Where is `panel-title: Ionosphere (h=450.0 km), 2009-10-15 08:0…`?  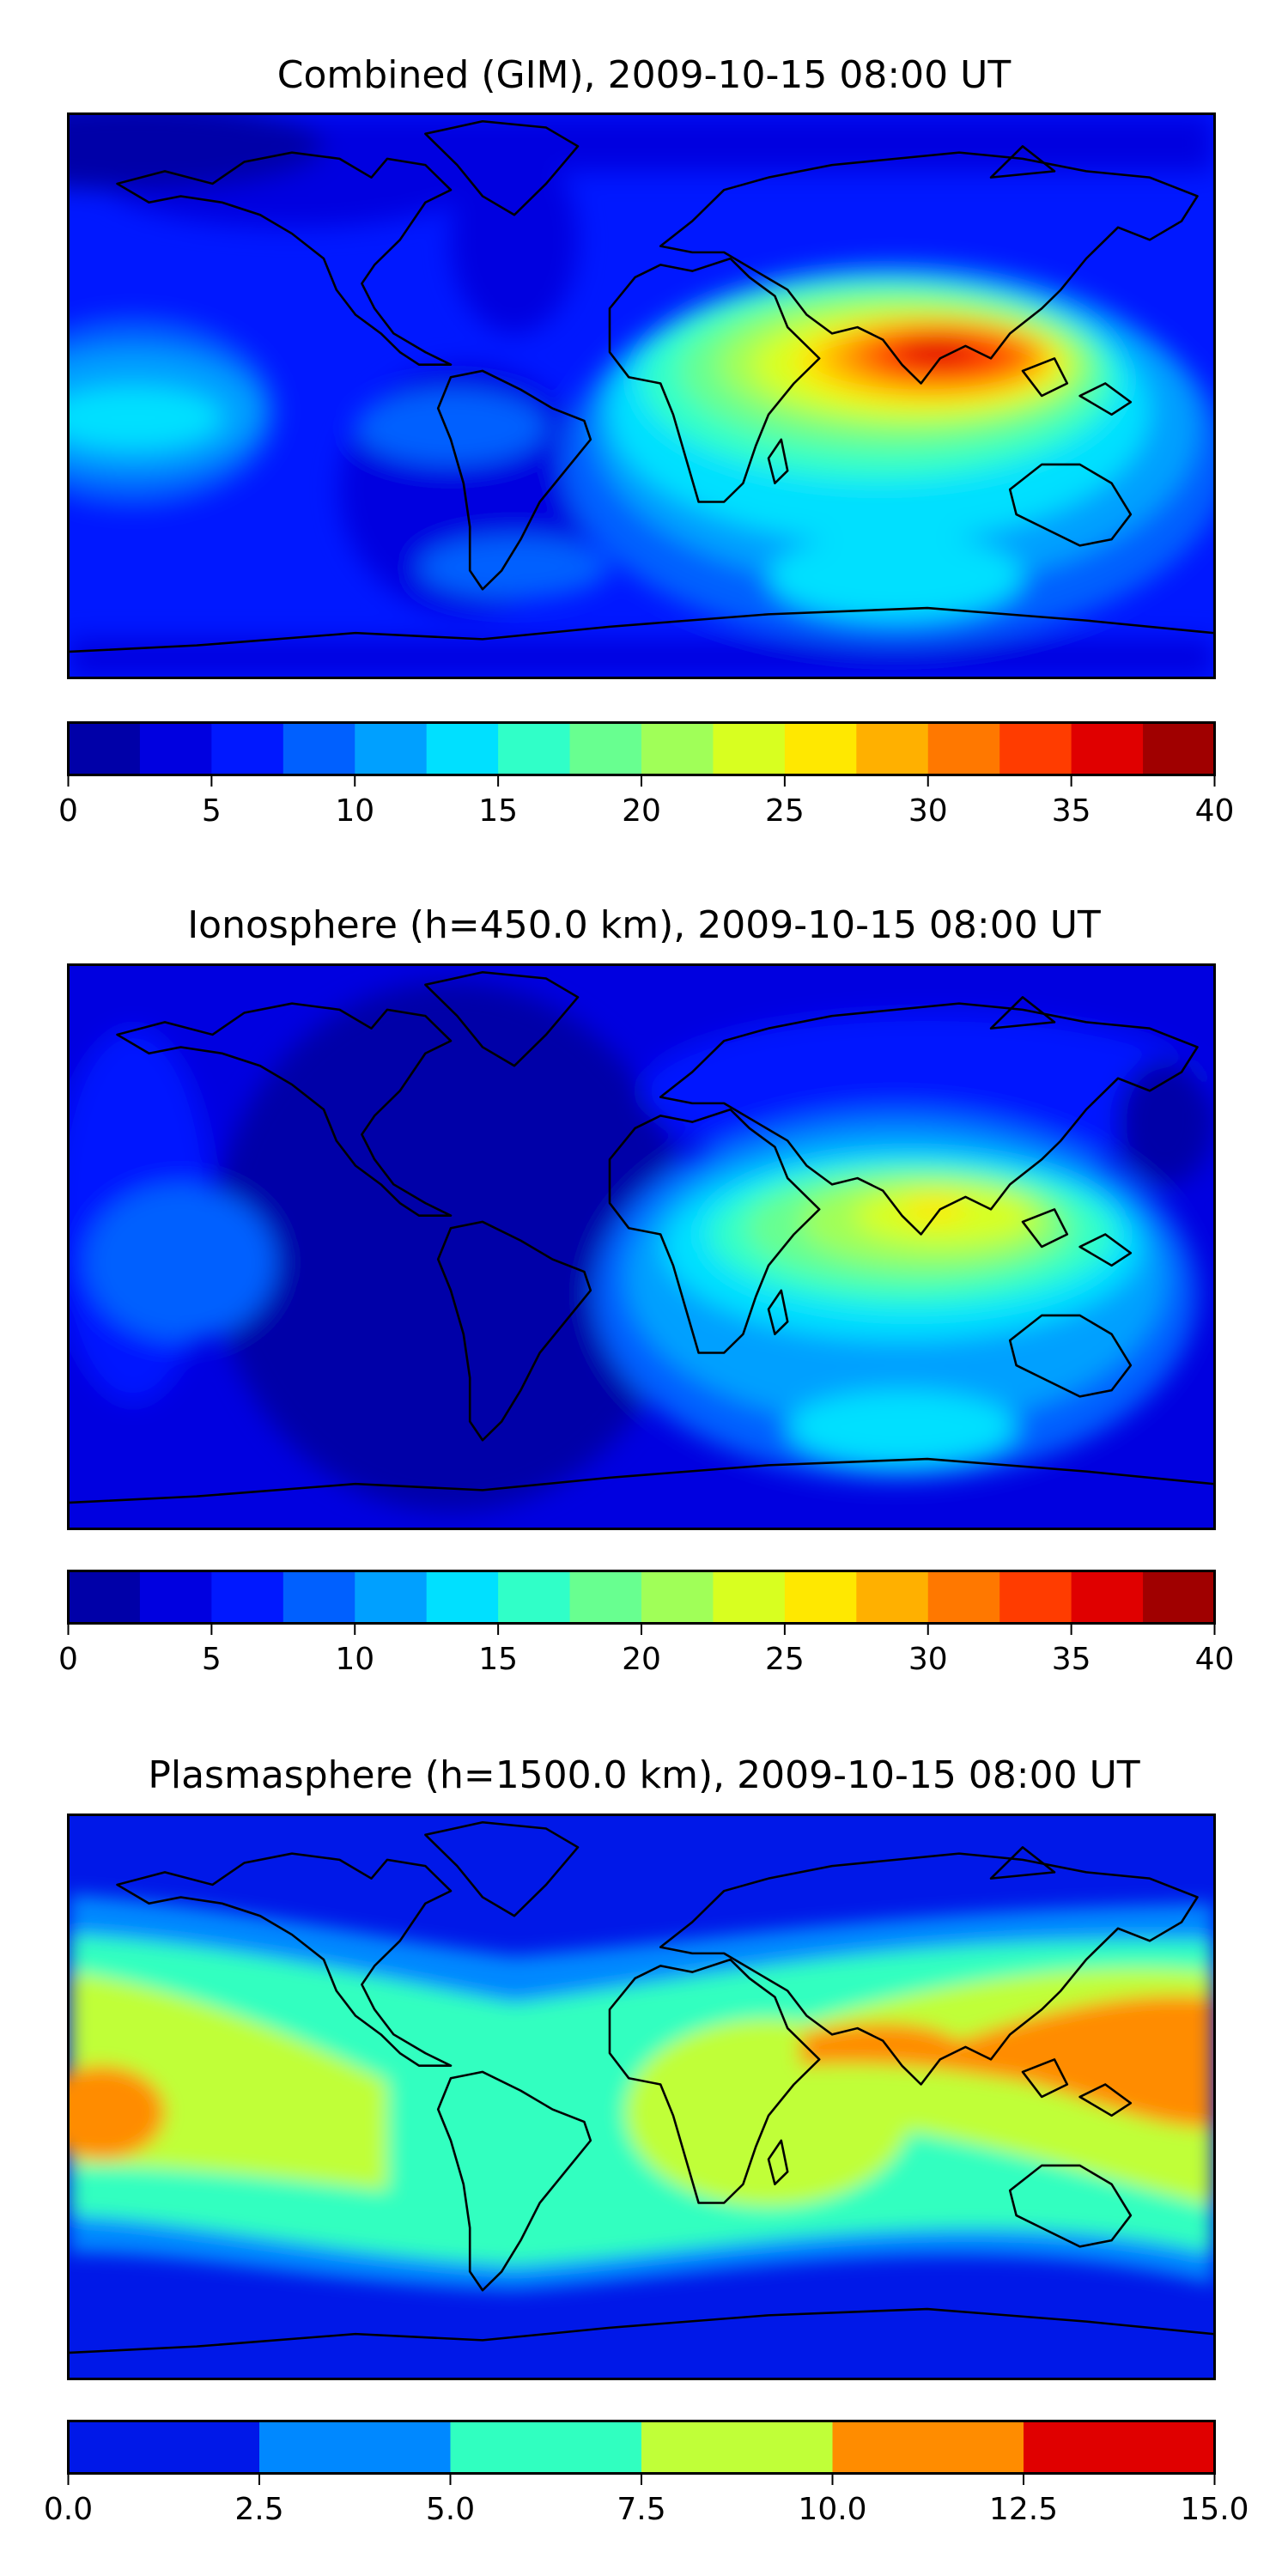 panel-title: Ionosphere (h=450.0 km), 2009-10-15 08:0… is located at coordinates (644, 925).